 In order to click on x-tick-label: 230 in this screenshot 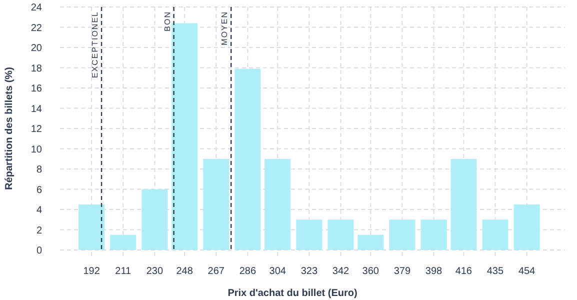, I will do `click(155, 271)`.